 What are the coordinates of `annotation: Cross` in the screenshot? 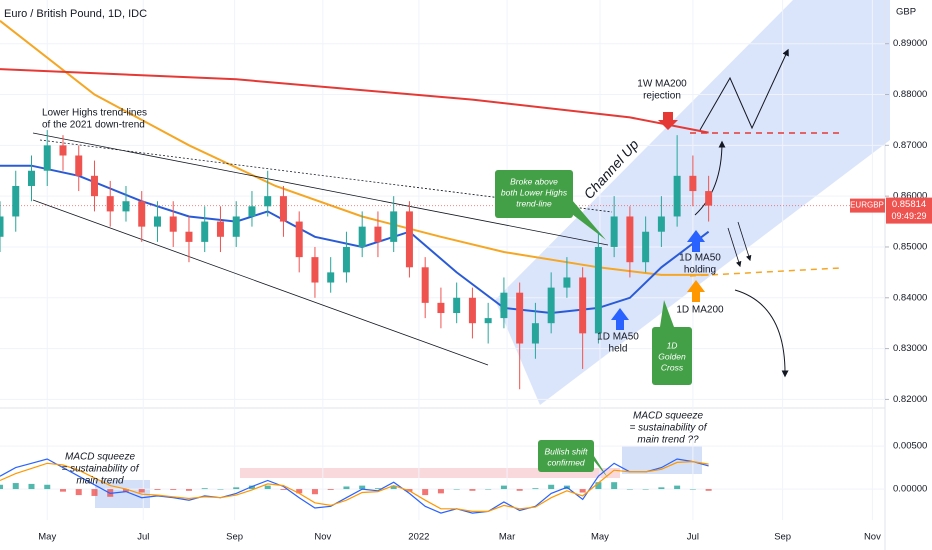 It's located at (672, 367).